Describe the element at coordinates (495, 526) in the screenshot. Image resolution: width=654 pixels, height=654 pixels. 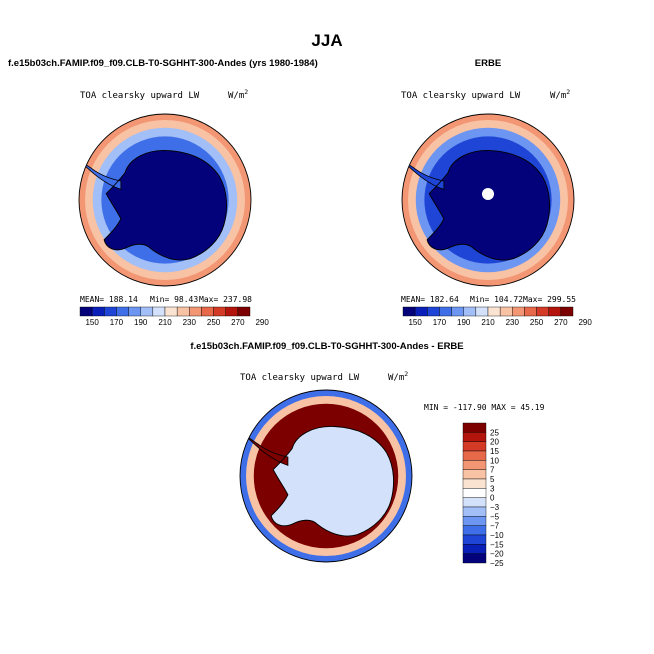
I see `colorbar-tick-label: −7` at that location.